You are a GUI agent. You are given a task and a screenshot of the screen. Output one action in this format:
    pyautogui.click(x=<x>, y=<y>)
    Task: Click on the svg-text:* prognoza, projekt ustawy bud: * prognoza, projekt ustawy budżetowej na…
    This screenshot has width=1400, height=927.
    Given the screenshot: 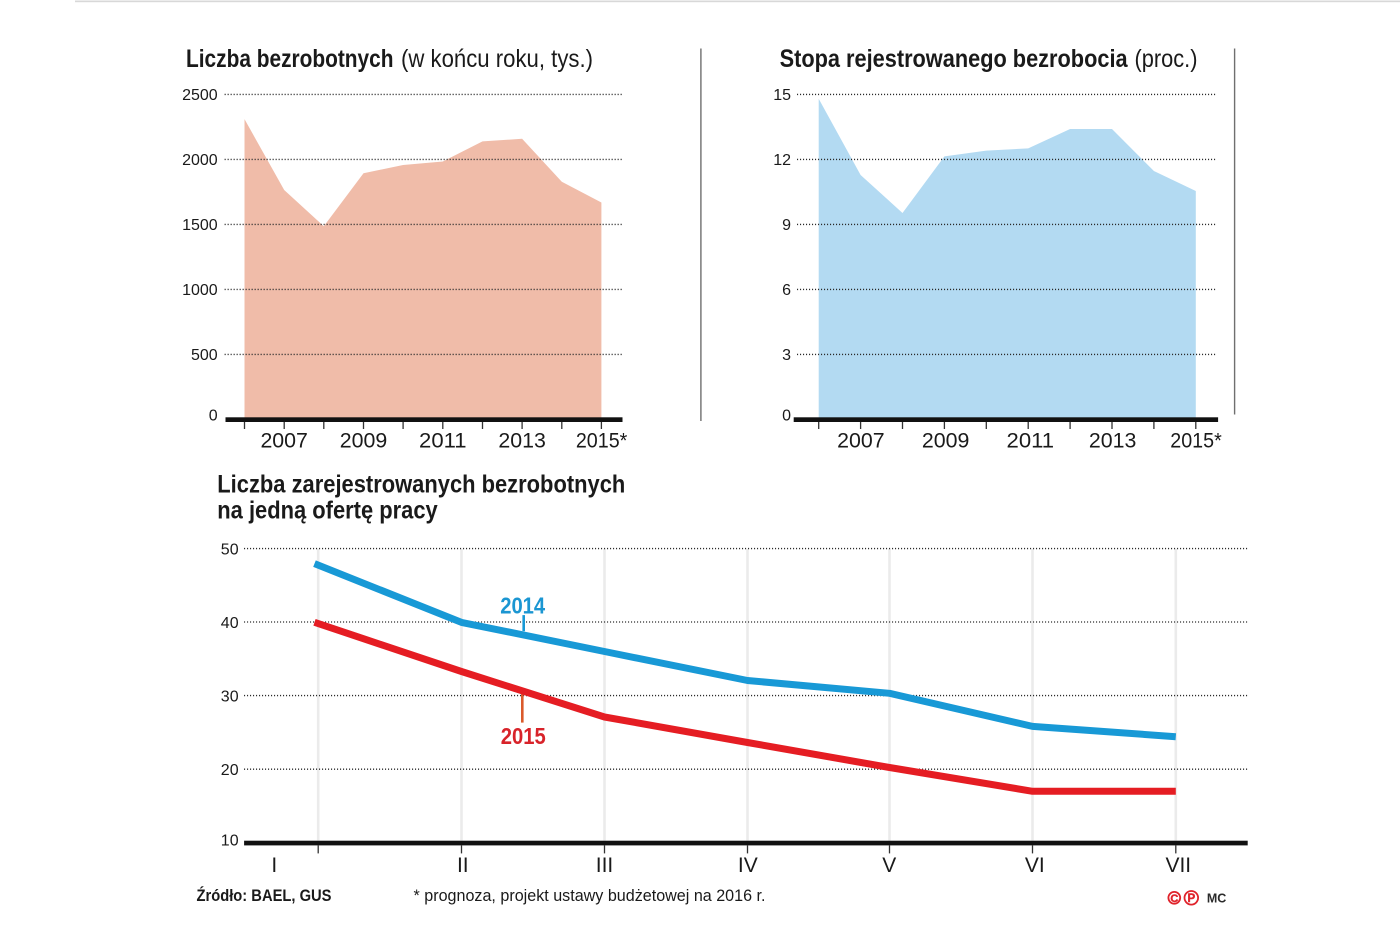 What is the action you would take?
    pyautogui.click(x=590, y=895)
    